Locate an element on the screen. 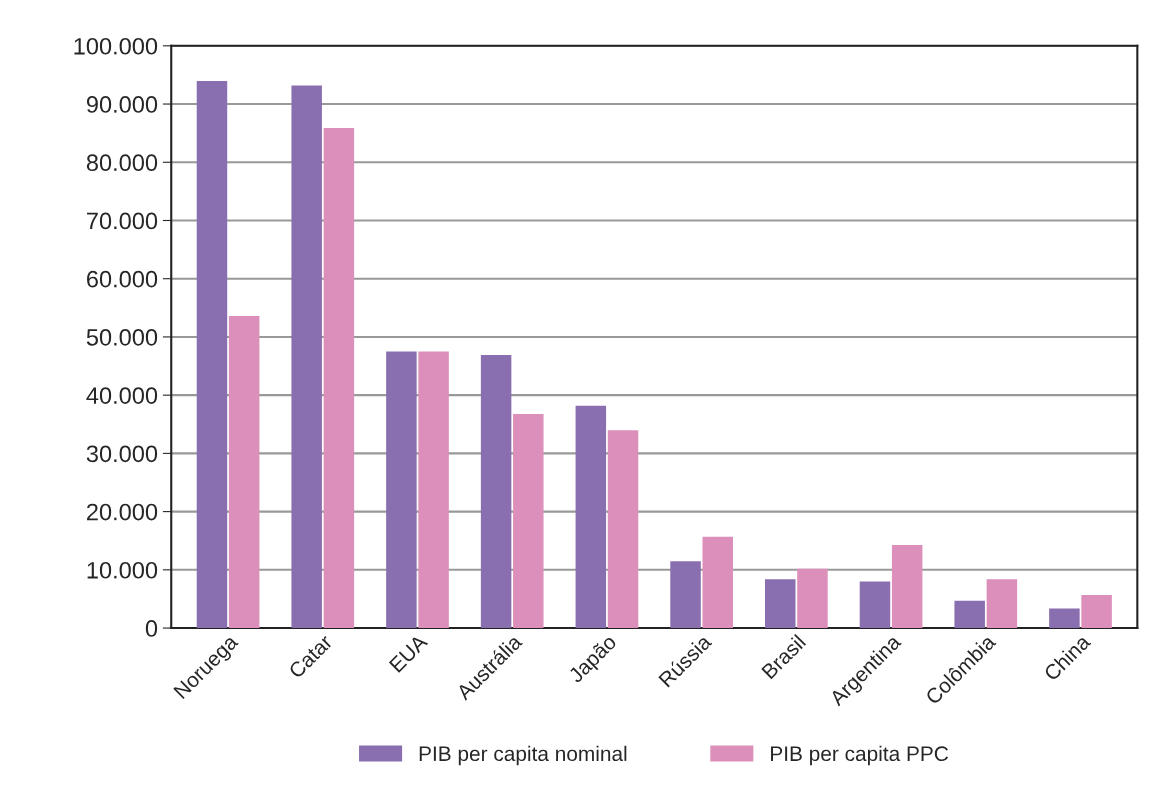  y-tick-label: 10.000 is located at coordinates (122, 570).